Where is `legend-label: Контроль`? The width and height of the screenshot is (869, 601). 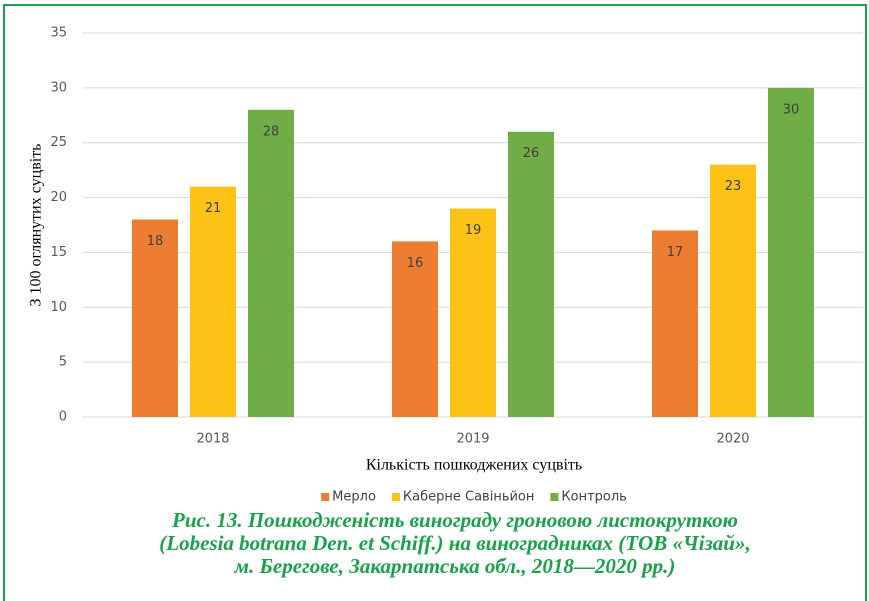
legend-label: Контроль is located at coordinates (593, 497).